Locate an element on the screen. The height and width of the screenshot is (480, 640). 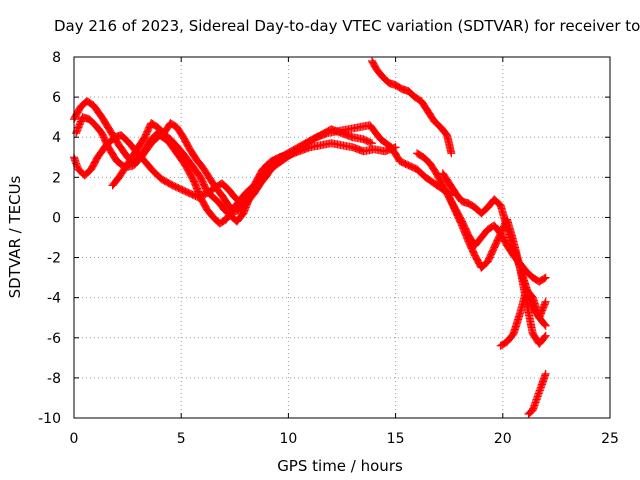
x-tick-label: 15 is located at coordinates (396, 439).